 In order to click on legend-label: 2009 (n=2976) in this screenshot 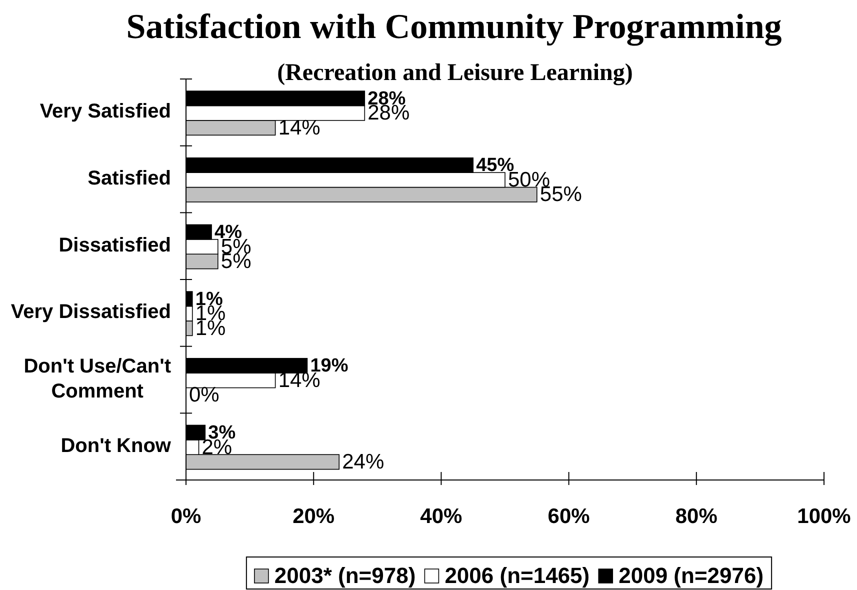, I will do `click(691, 575)`.